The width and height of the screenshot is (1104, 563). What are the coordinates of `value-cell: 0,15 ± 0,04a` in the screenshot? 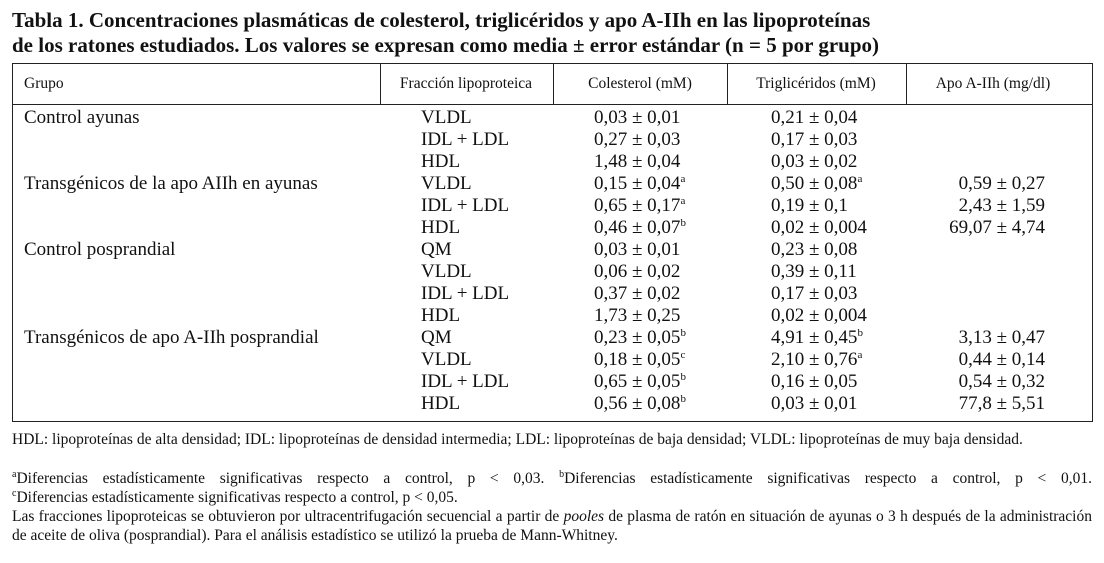 It's located at (639, 184).